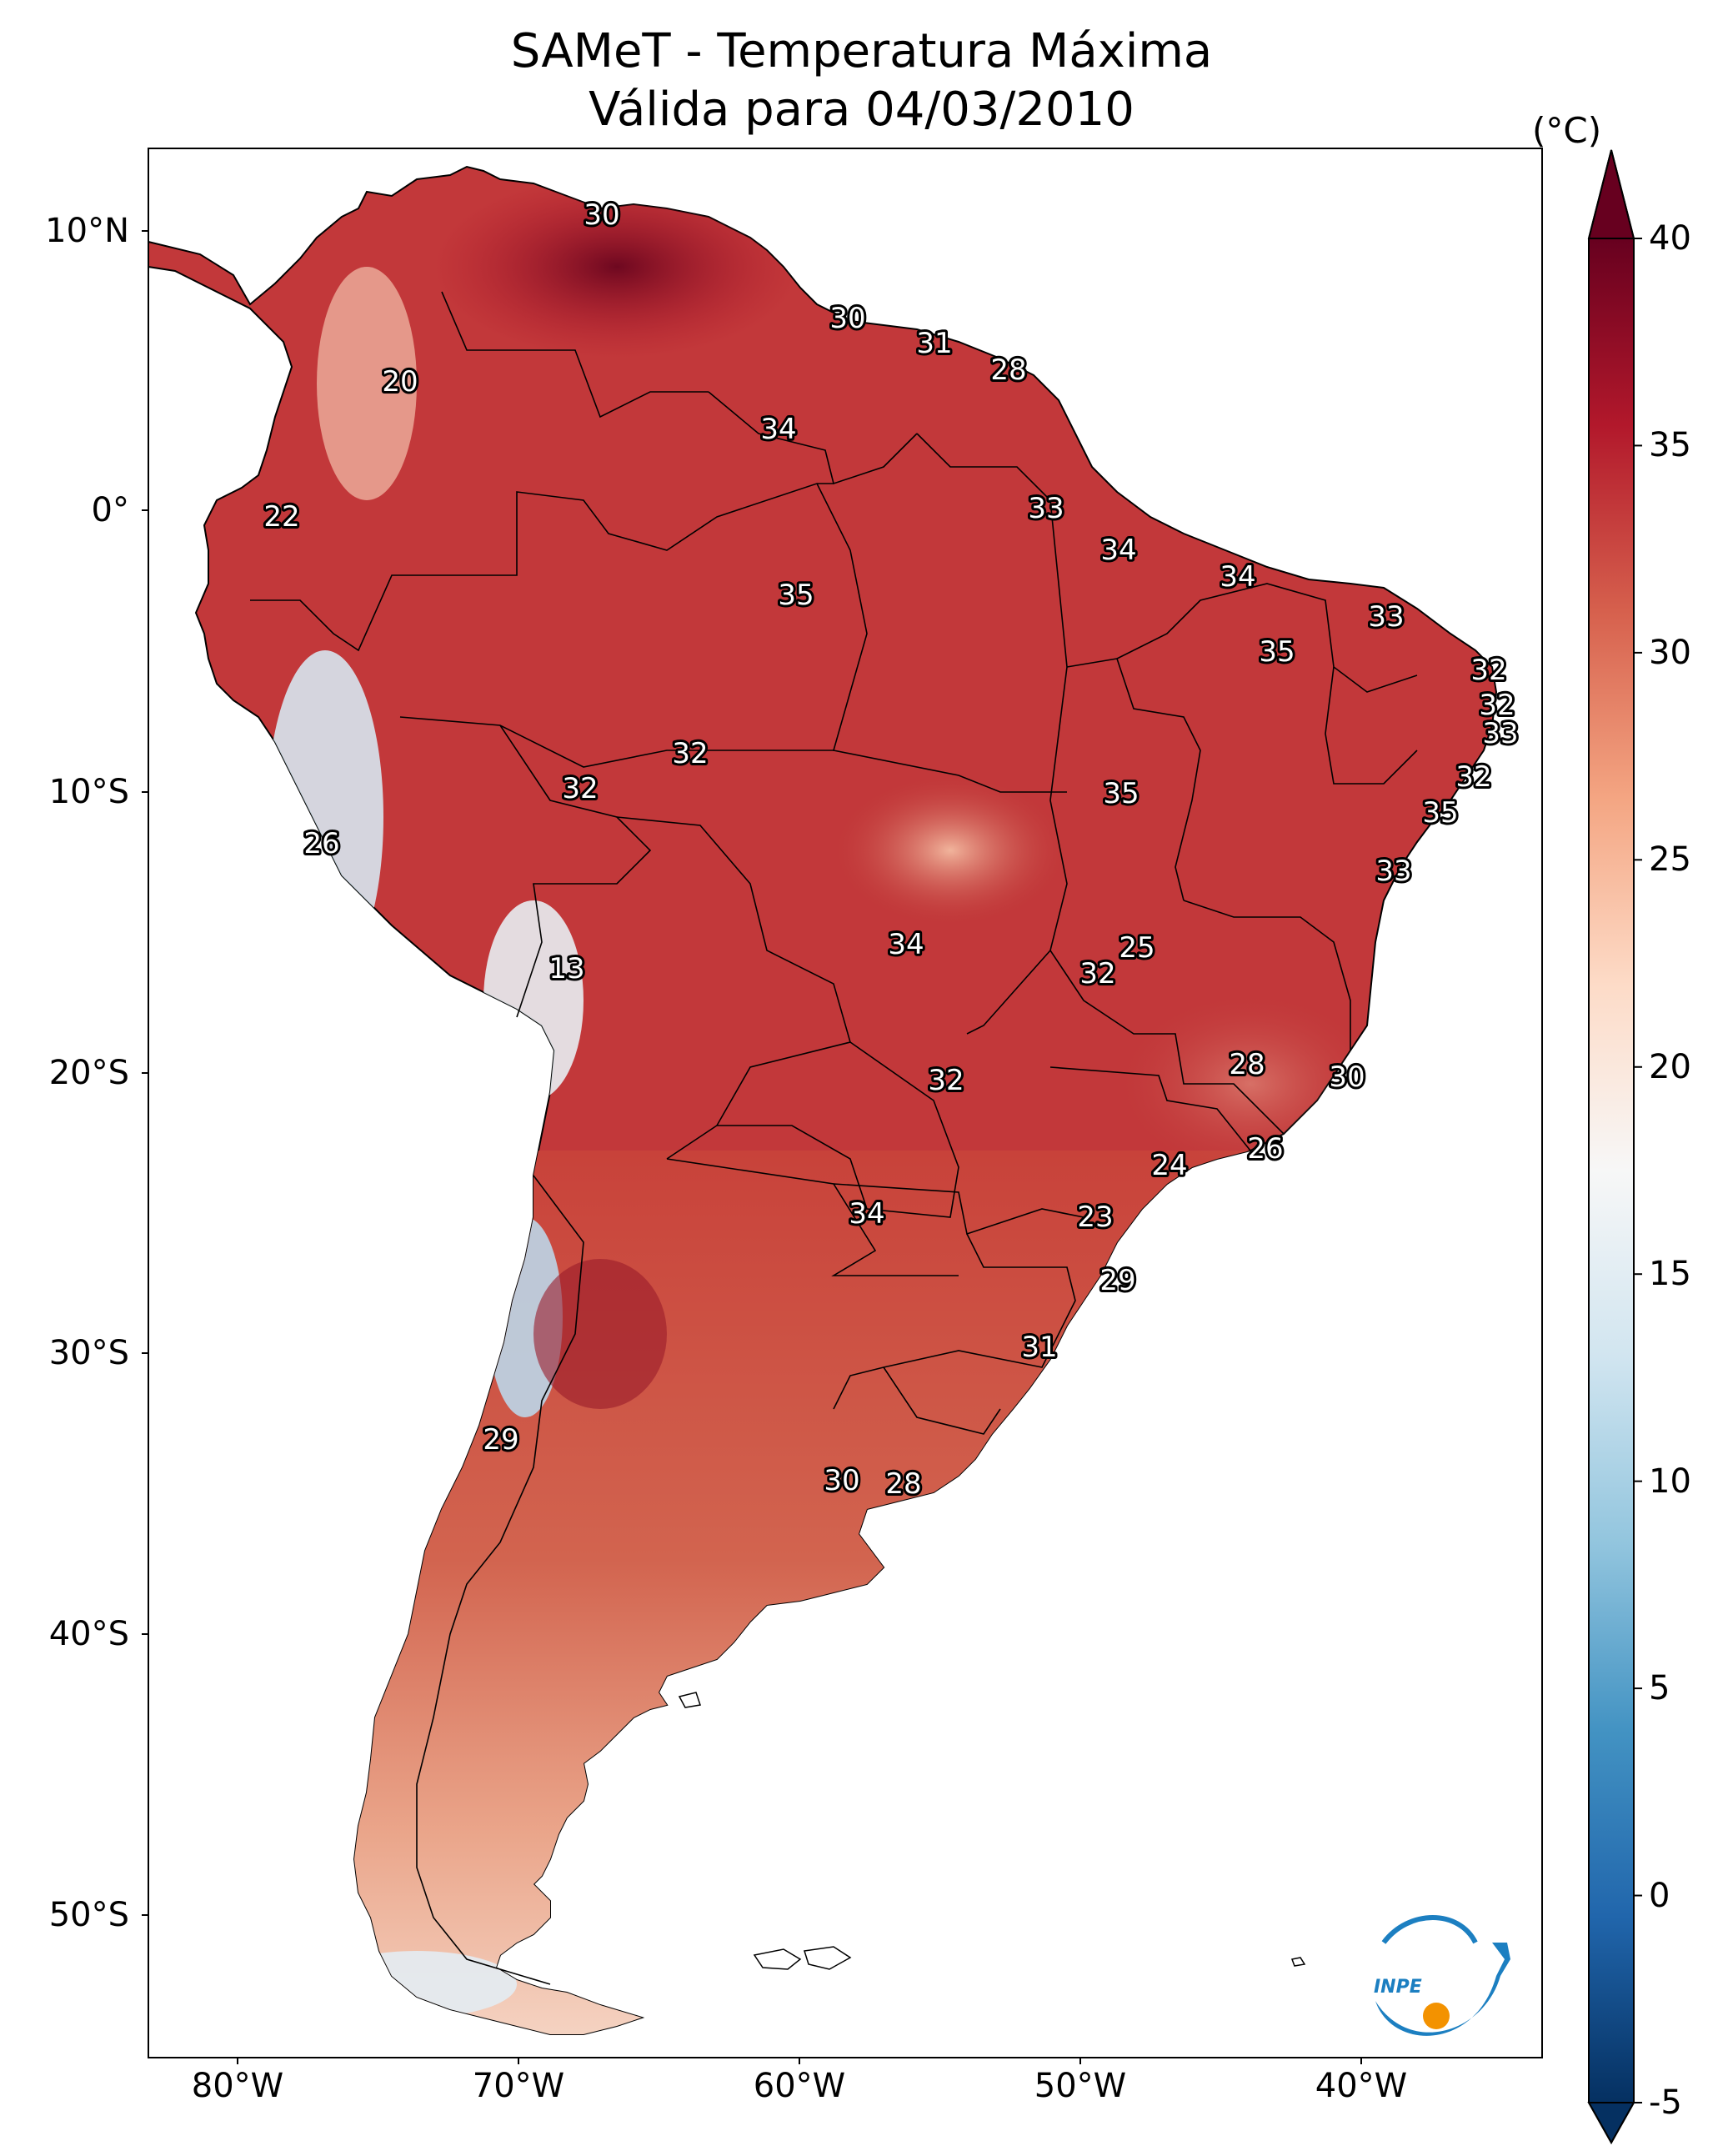 The width and height of the screenshot is (1723, 2156). What do you see at coordinates (1436, 2016) in the screenshot?
I see `logo-dot` at bounding box center [1436, 2016].